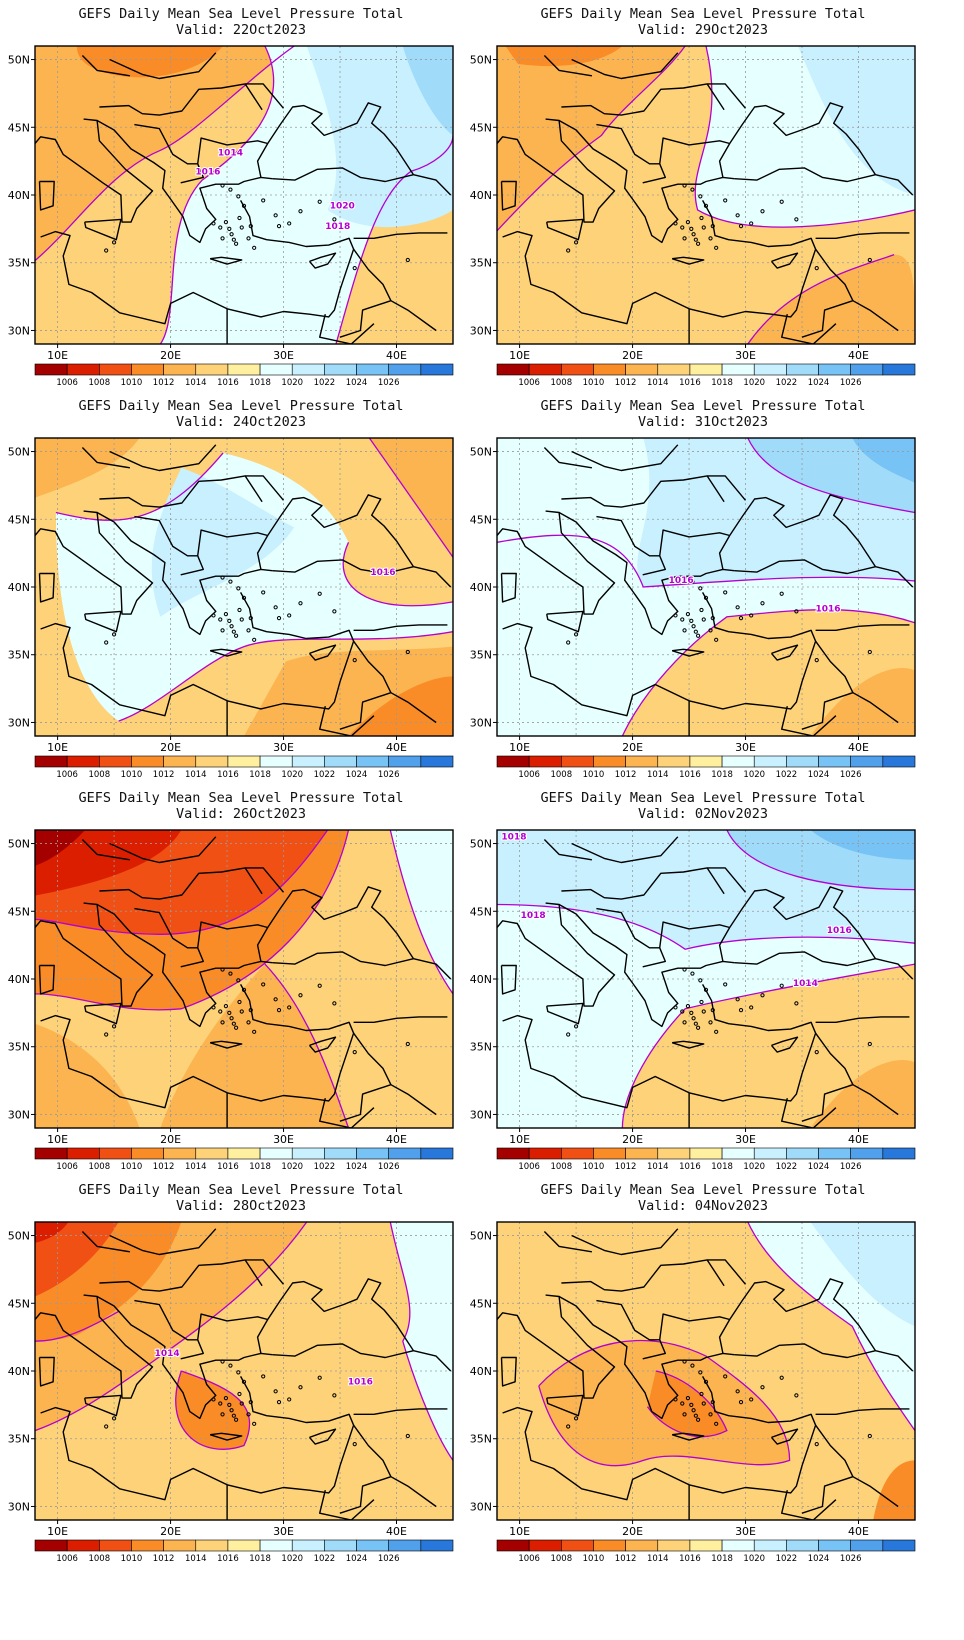 This screenshot has width=964, height=1640. Describe the element at coordinates (19, 844) in the screenshot. I see `y-tick-label: 50N` at that location.